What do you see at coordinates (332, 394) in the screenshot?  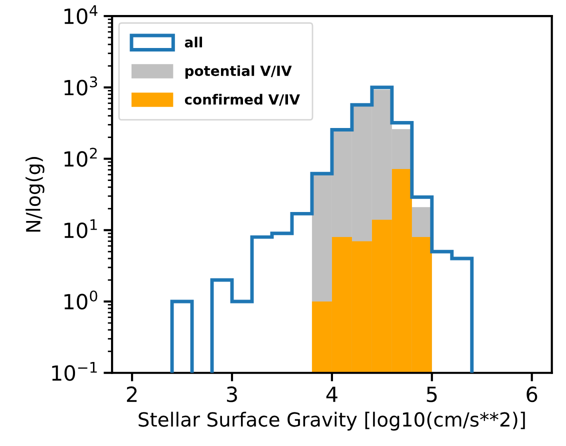 I see `x-tick-label: 4` at bounding box center [332, 394].